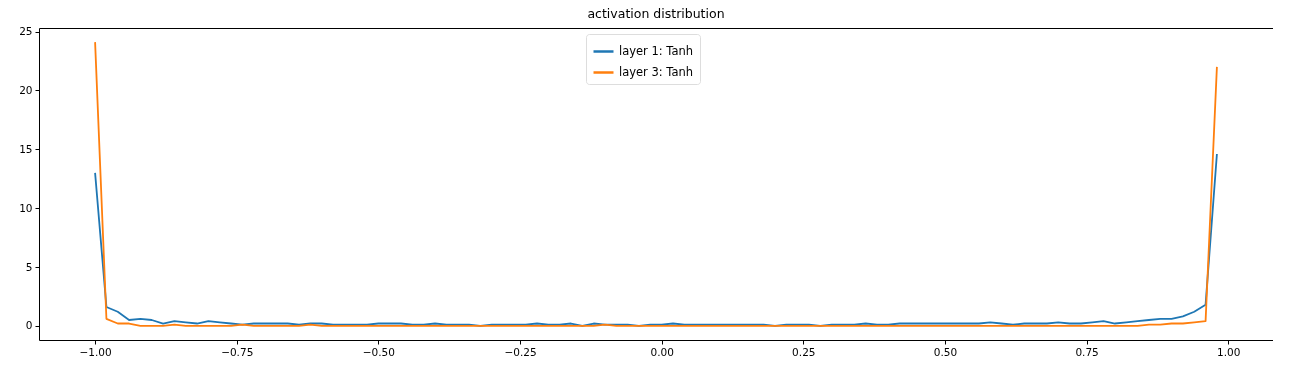  What do you see at coordinates (656, 14) in the screenshot?
I see `chart-title: activation distribution` at bounding box center [656, 14].